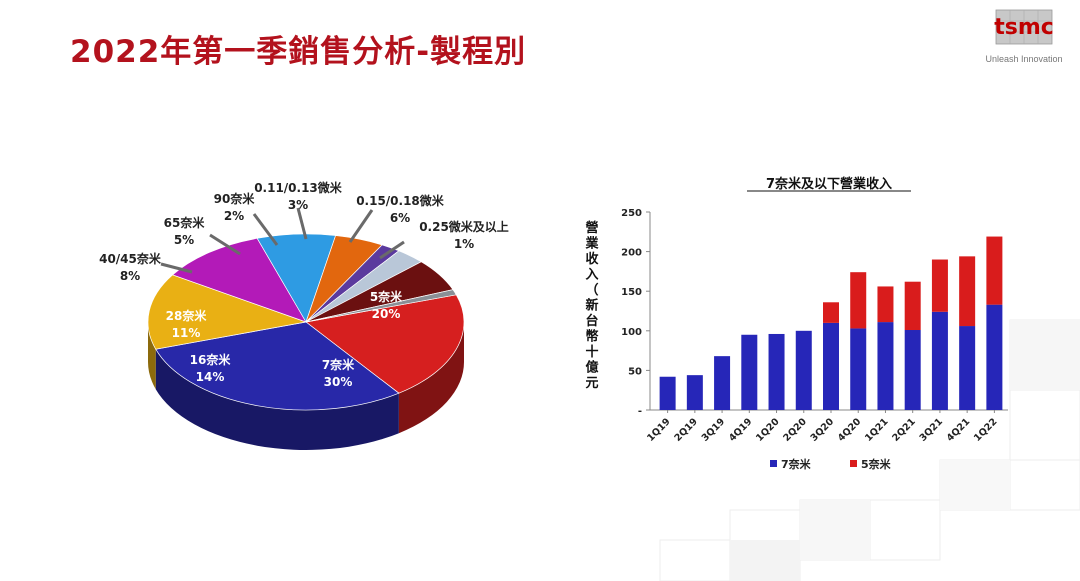 The height and width of the screenshot is (581, 1080). What do you see at coordinates (187, 315) in the screenshot?
I see `pie-label-3-label: 28奈米` at bounding box center [187, 315].